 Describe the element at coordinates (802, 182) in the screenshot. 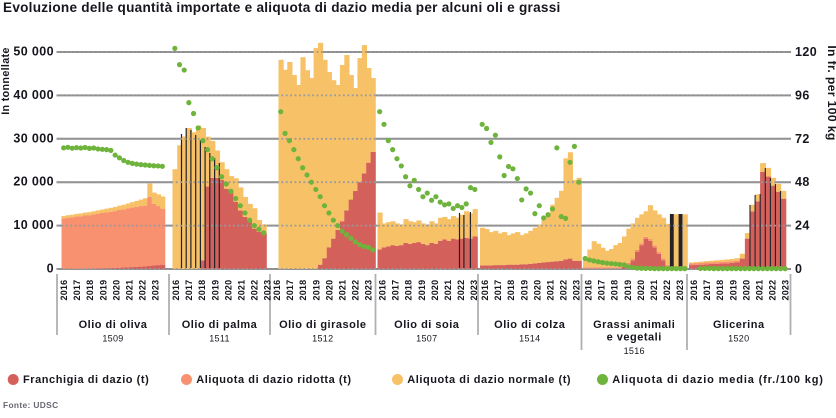

I see `svg-text: 48` at that location.